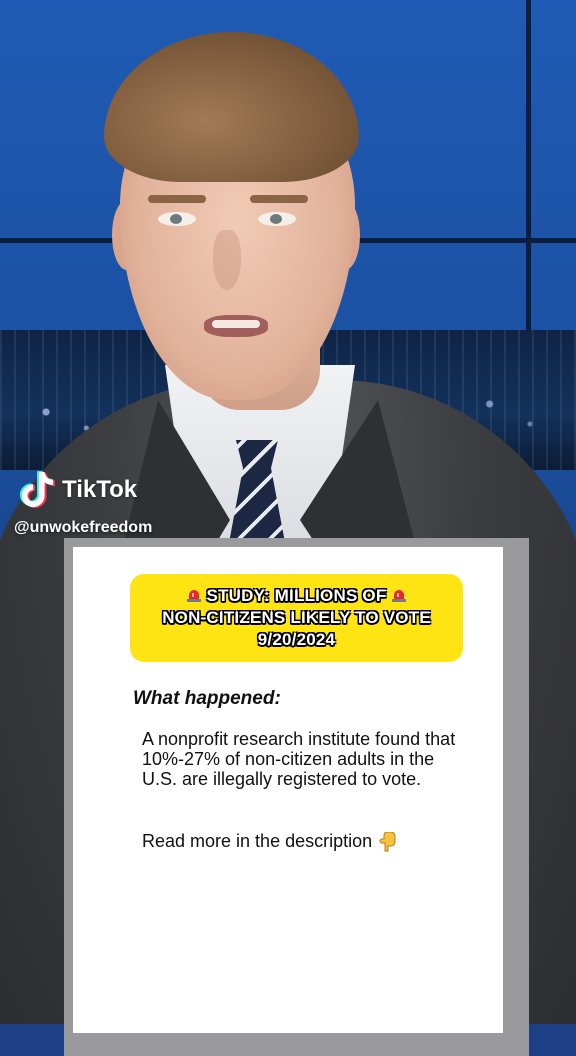  What do you see at coordinates (100, 489) in the screenshot?
I see `tiktok-wordmark: TikTok` at bounding box center [100, 489].